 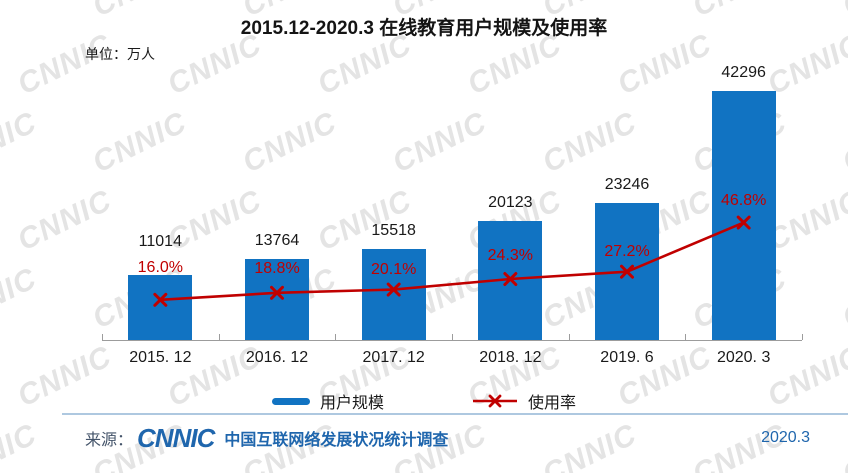 What do you see at coordinates (510, 203) in the screenshot?
I see `user-scale-value-label: 20123` at bounding box center [510, 203].